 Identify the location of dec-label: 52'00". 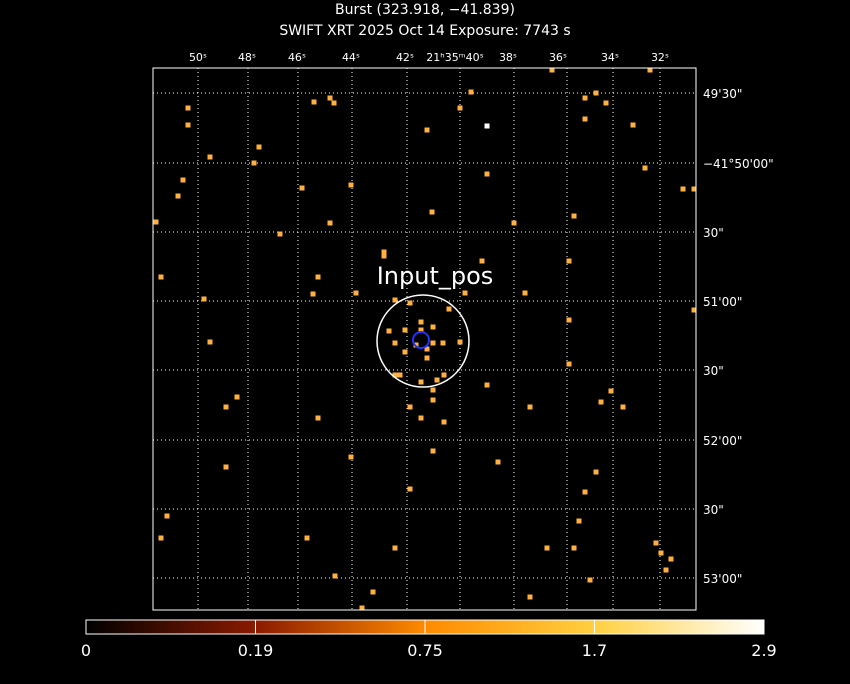
(722, 441).